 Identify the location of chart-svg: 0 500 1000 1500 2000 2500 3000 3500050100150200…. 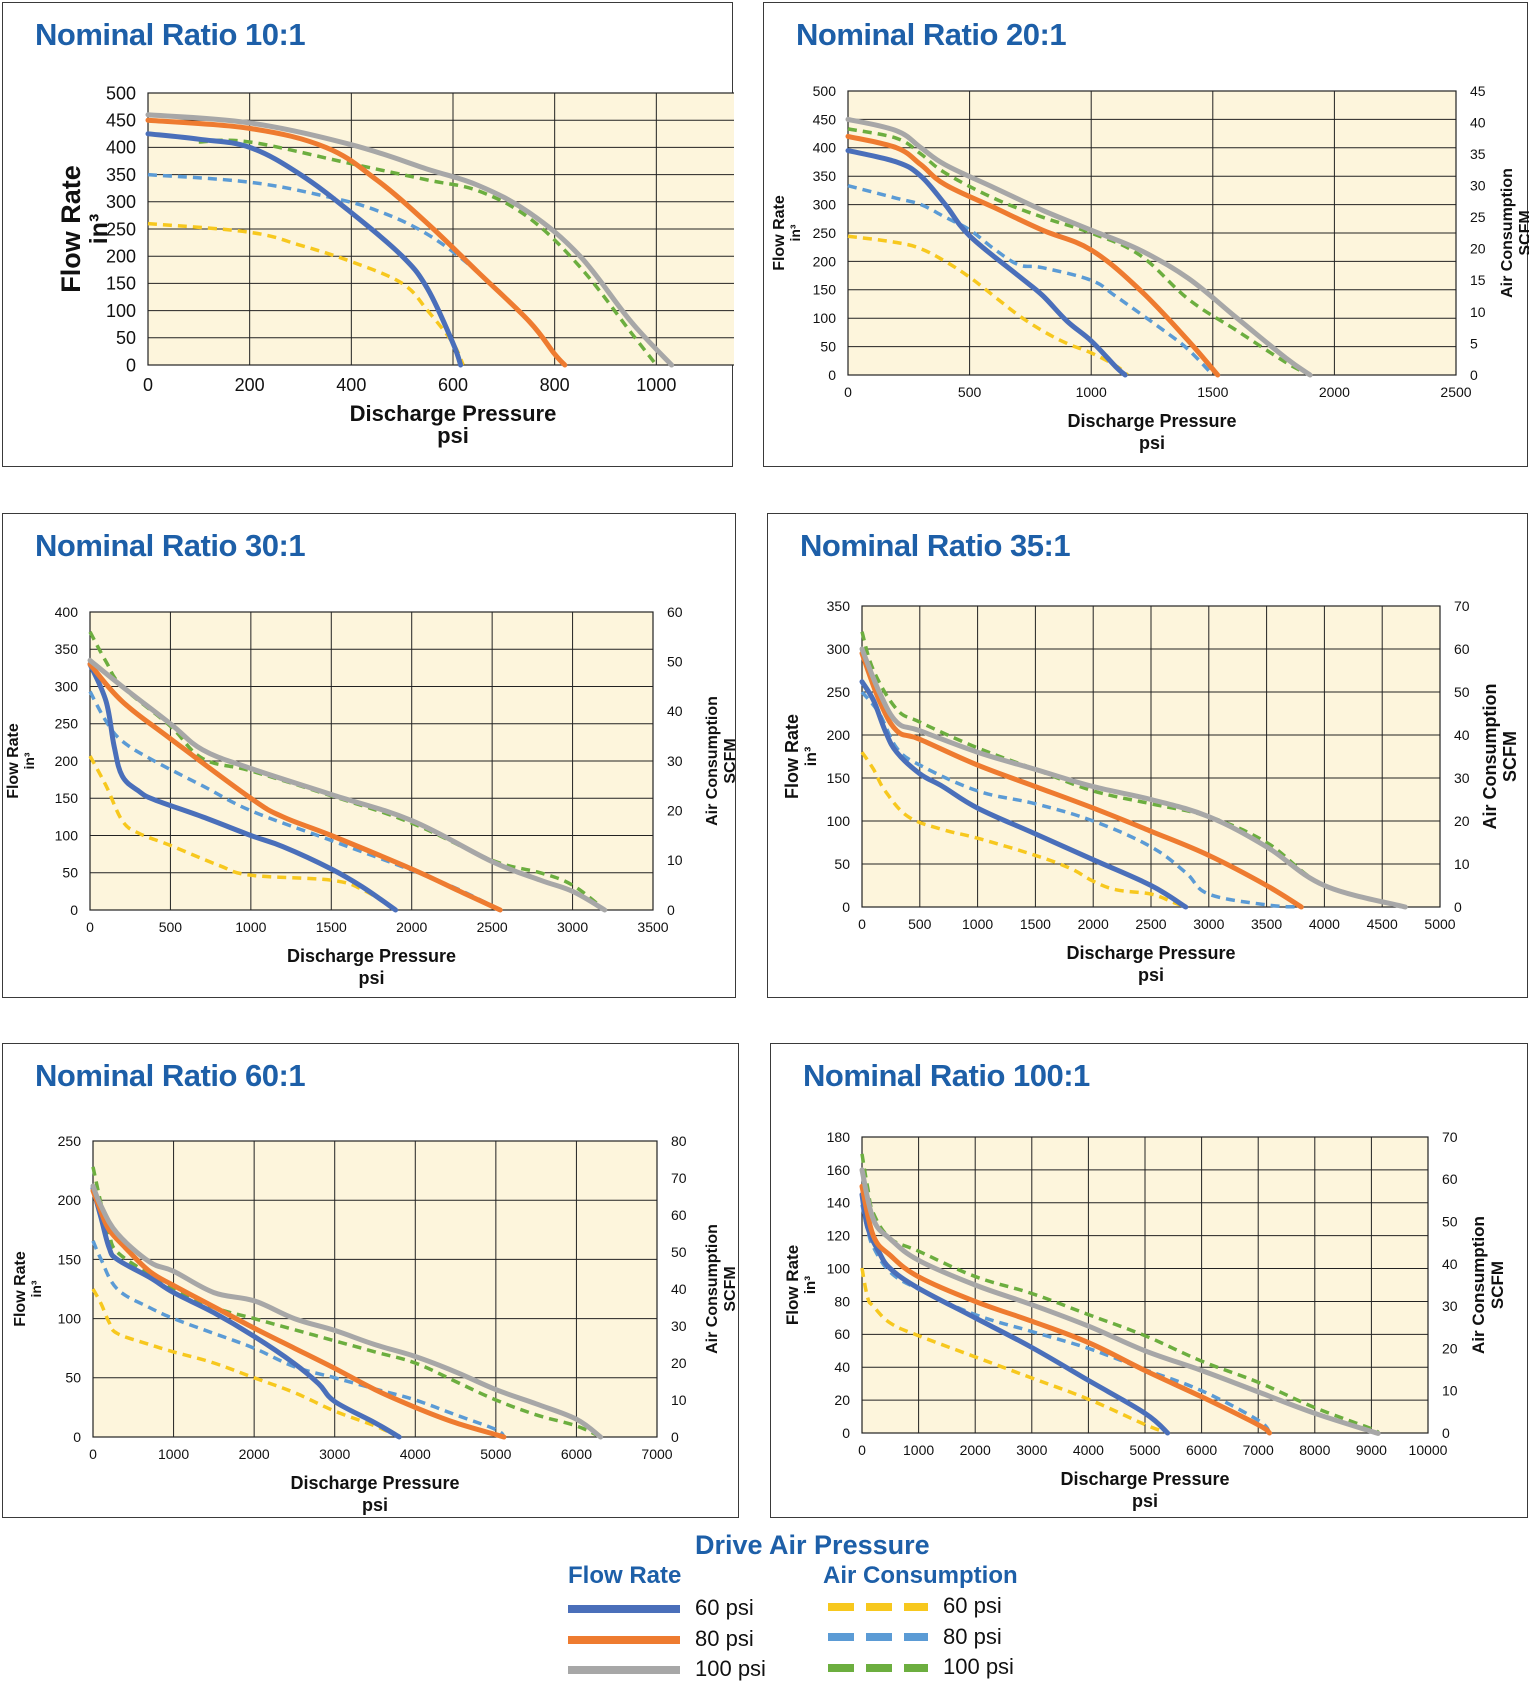
(371, 796).